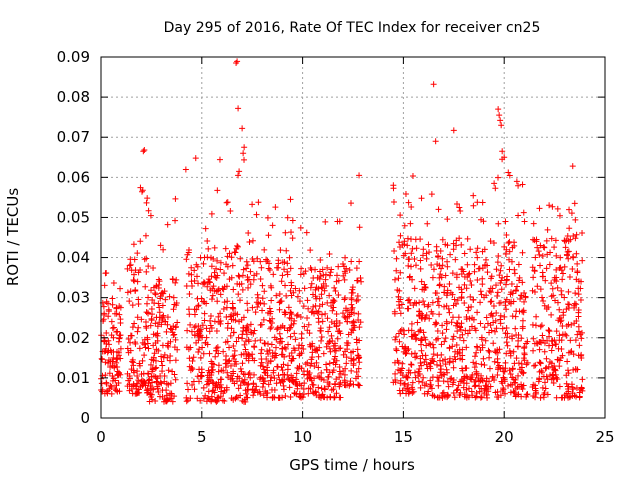 This screenshot has height=480, width=640. Describe the element at coordinates (352, 465) in the screenshot. I see `x-axis-title: GPS time / hours` at that location.